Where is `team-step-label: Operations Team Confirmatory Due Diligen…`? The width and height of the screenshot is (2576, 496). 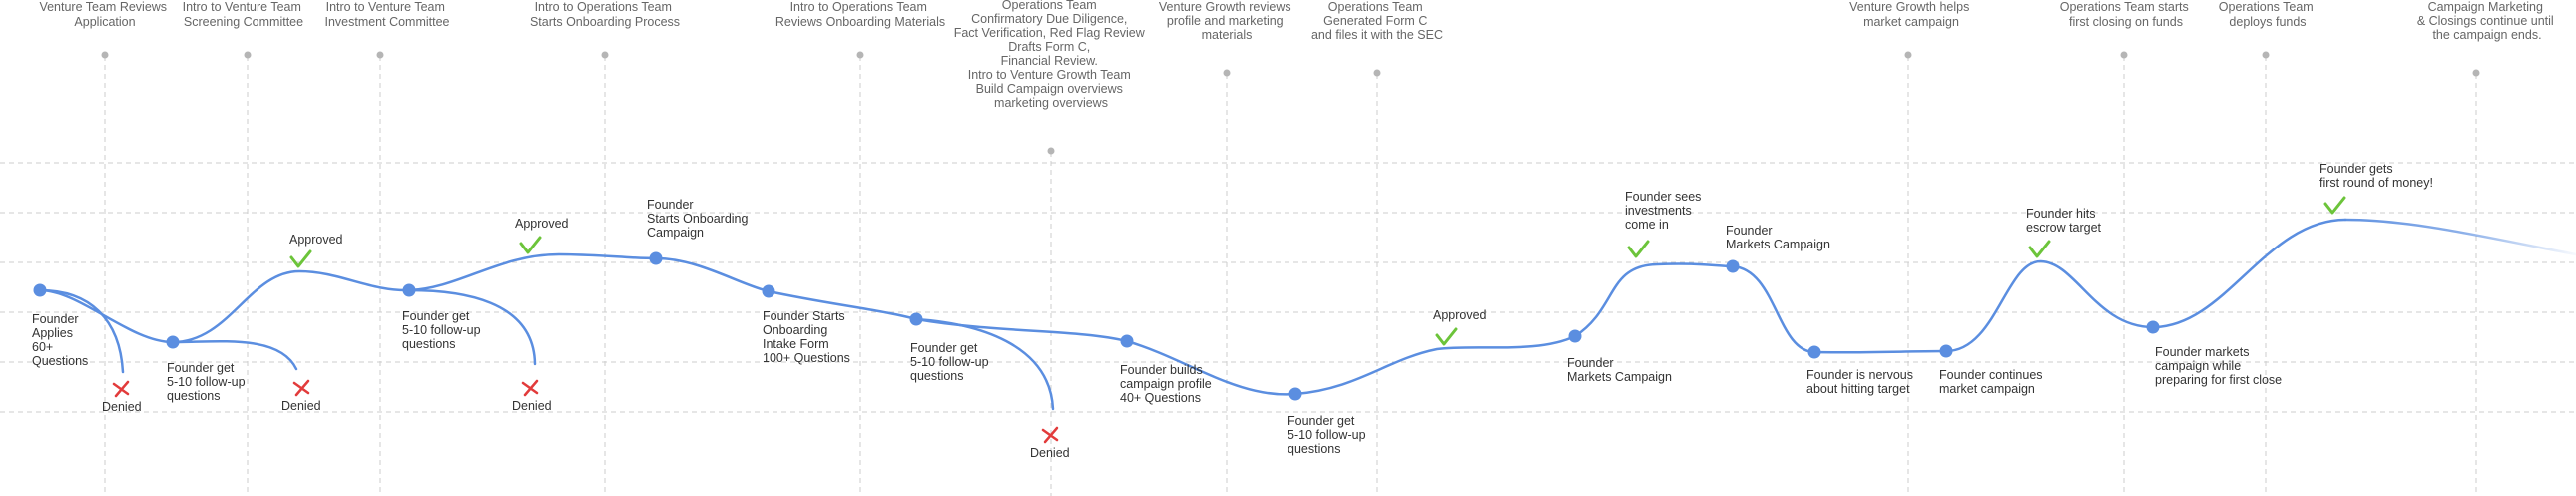 team-step-label: Operations Team Confirmatory Due Diligen… is located at coordinates (1051, 55).